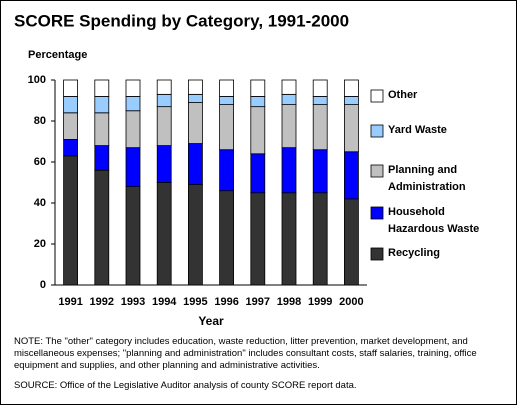  I want to click on legend-label: Yard Waste, so click(417, 130).